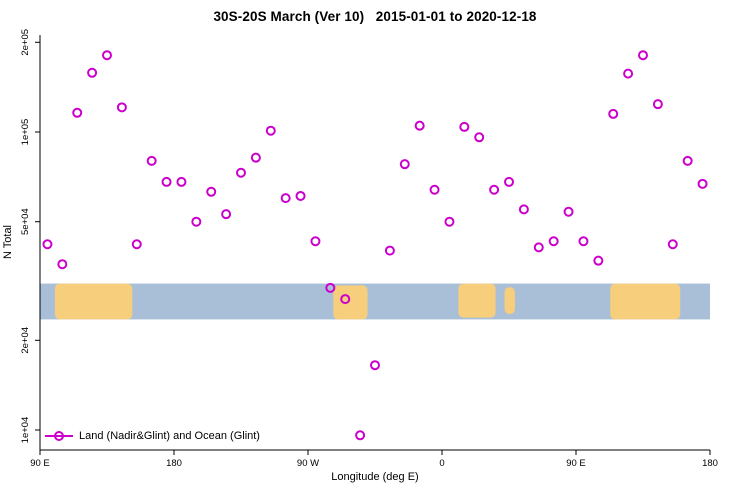 This screenshot has height=500, width=750. What do you see at coordinates (25, 430) in the screenshot?
I see `y-tick-label: 1e+04` at bounding box center [25, 430].